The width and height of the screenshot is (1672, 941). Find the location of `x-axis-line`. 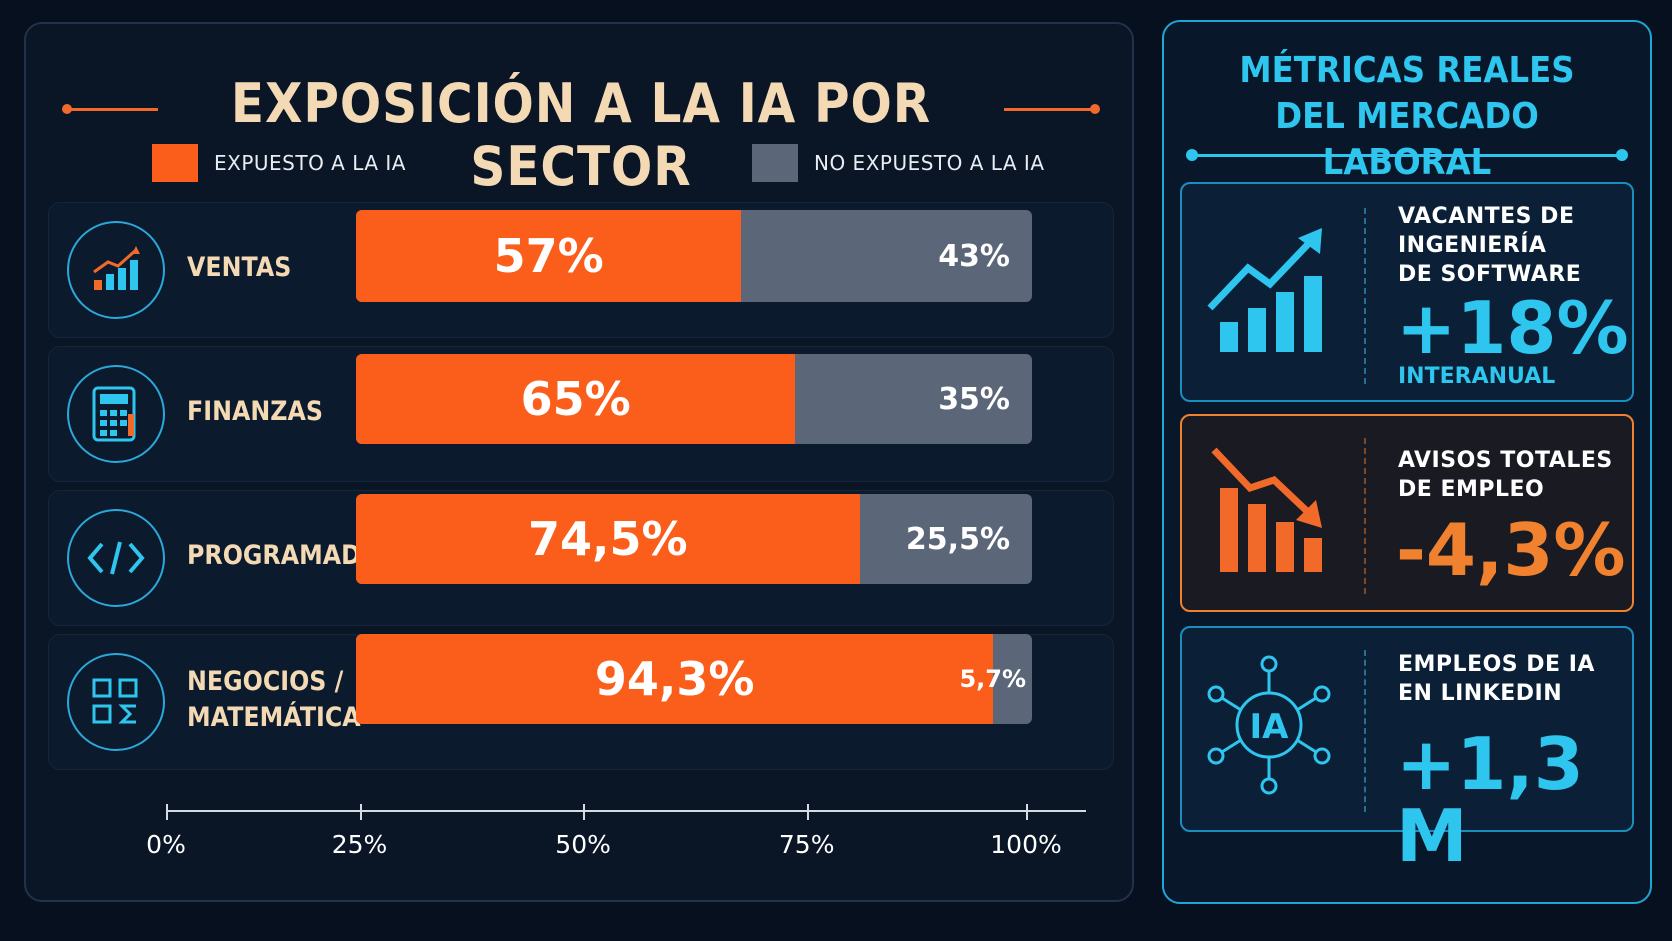

x-axis-line is located at coordinates (626, 811).